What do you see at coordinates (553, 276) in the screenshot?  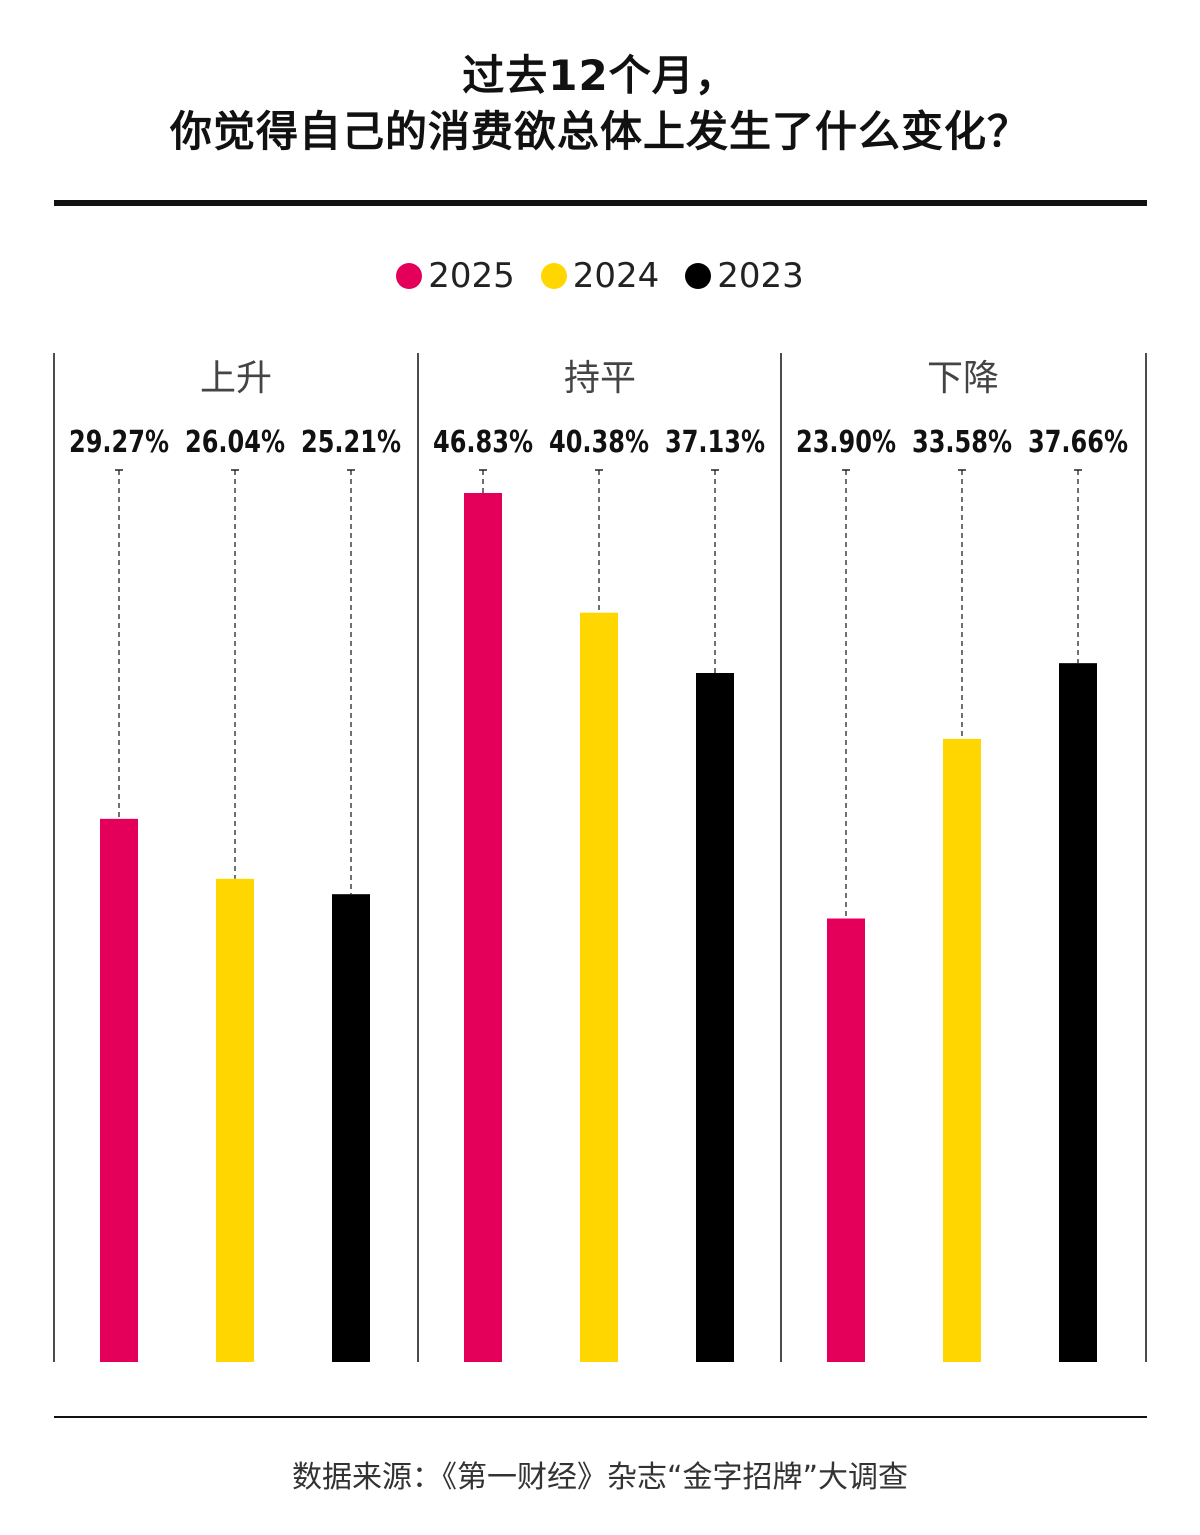 I see `legend-dot-2024` at bounding box center [553, 276].